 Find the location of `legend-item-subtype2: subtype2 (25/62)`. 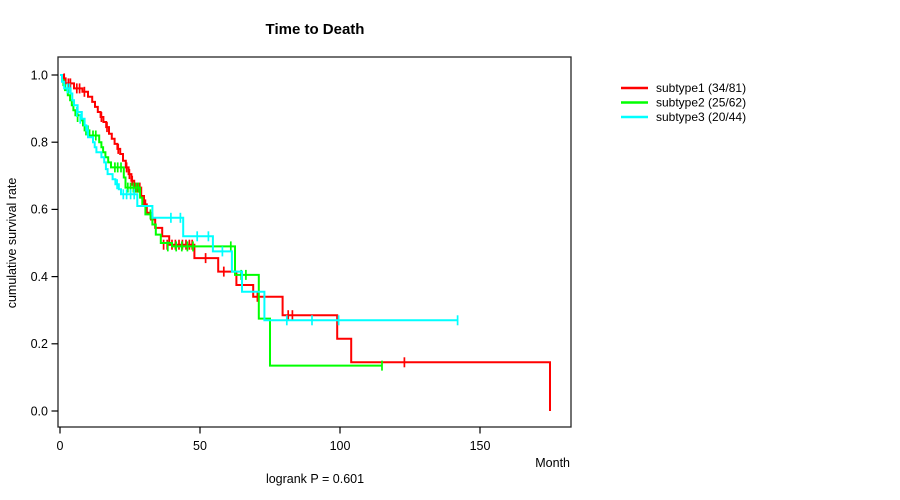

legend-item-subtype2: subtype2 (25/62) is located at coordinates (683, 103).